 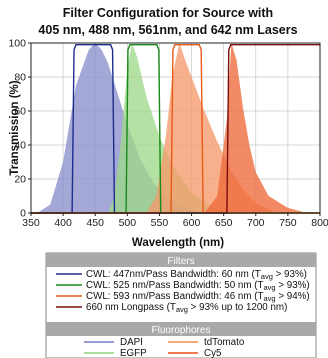 I want to click on fluorophores-header-bar, so click(x=181, y=329).